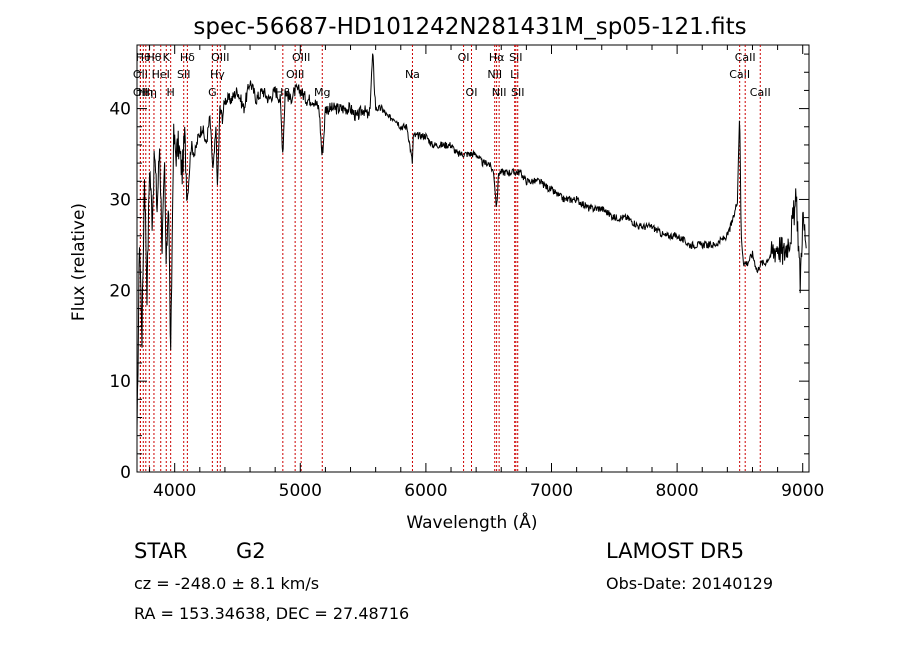 Image resolution: width=900 pixels, height=649 pixels. Describe the element at coordinates (174, 491) in the screenshot. I see `x-tick-label: 4000` at that location.